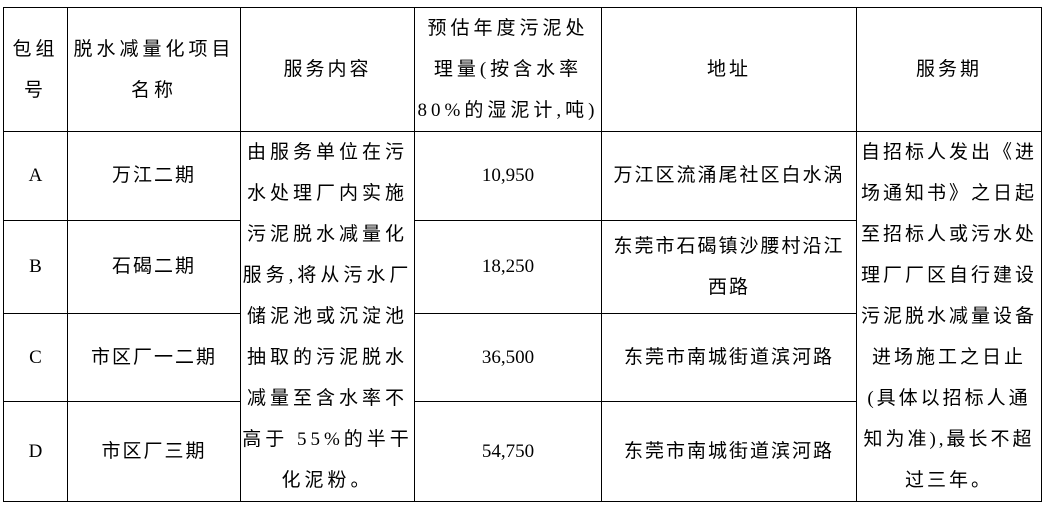  I want to click on cell-quantity: 54,750, so click(508, 452).